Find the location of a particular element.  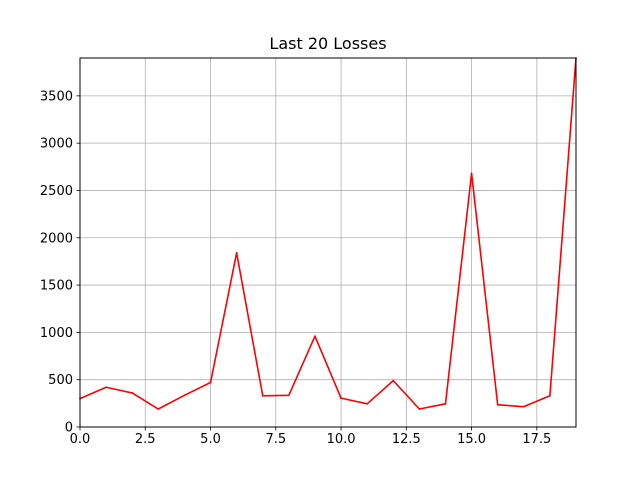

y-tick-label: 3000 is located at coordinates (56, 144).